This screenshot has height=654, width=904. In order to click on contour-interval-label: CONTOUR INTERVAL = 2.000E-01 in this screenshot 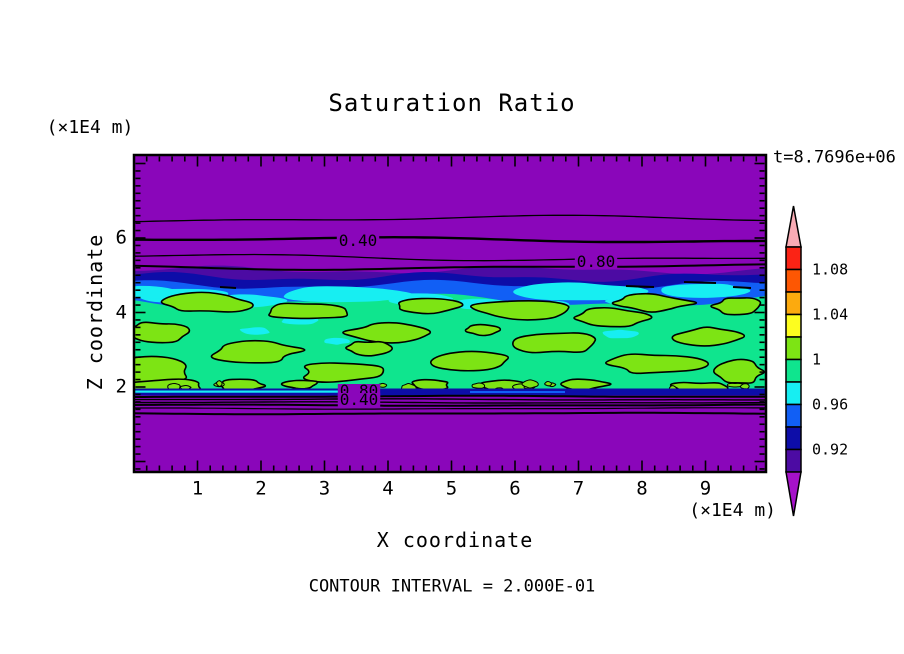, I will do `click(452, 586)`.